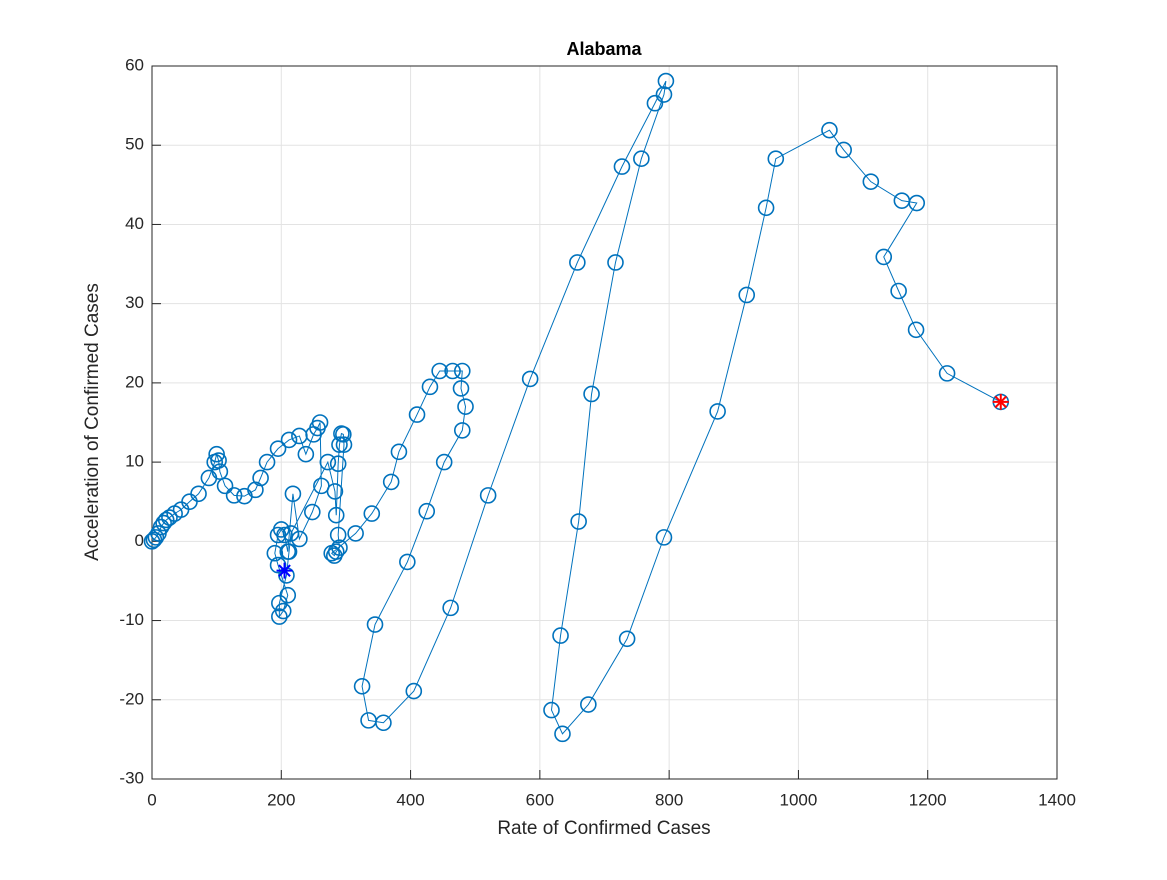 Image resolution: width=1167 pixels, height=880 pixels. Describe the element at coordinates (928, 799) in the screenshot. I see `x-tick-label: 1200` at that location.